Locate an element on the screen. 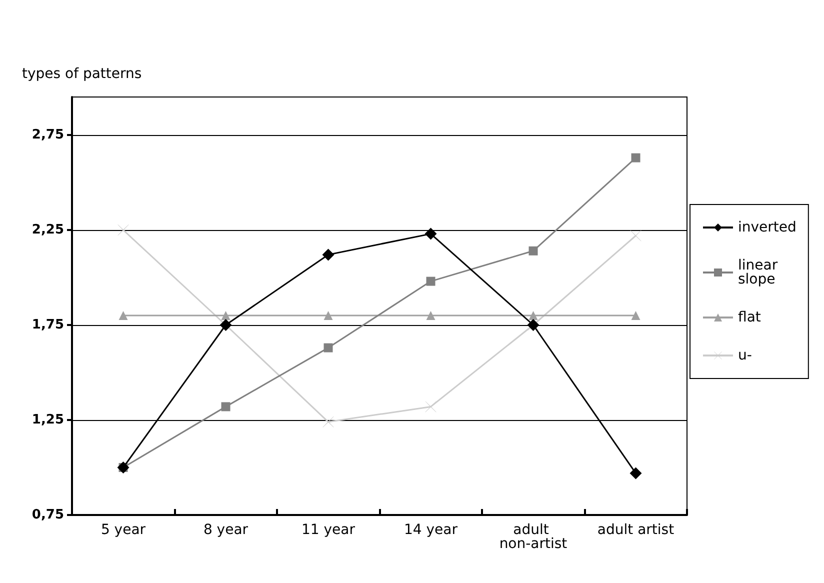 The image size is (824, 583). y-tick-label: 2,75 is located at coordinates (48, 135).